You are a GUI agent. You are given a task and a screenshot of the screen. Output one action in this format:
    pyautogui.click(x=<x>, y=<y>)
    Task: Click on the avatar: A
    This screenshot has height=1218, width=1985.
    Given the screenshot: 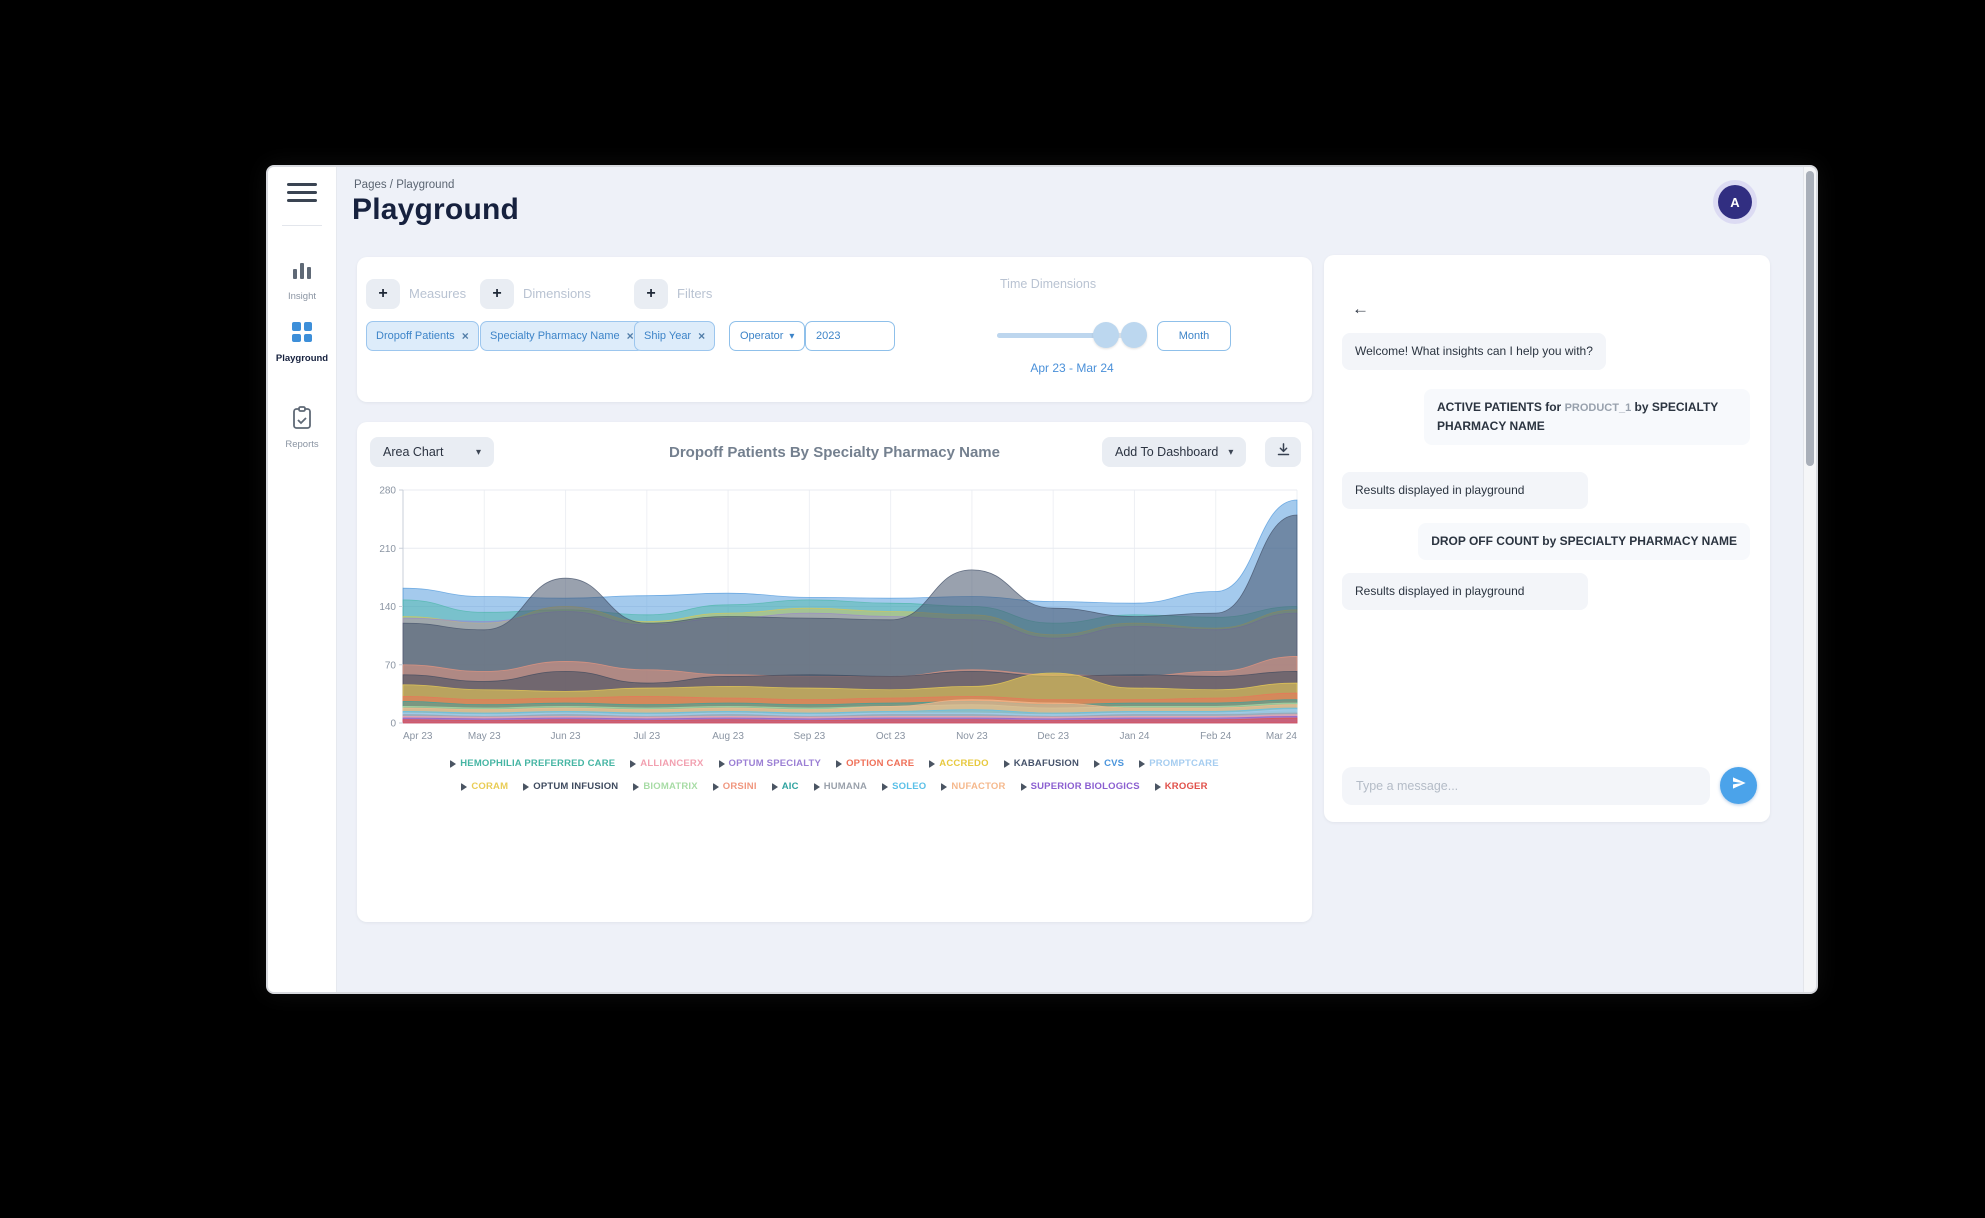 What is the action you would take?
    pyautogui.click(x=1735, y=202)
    